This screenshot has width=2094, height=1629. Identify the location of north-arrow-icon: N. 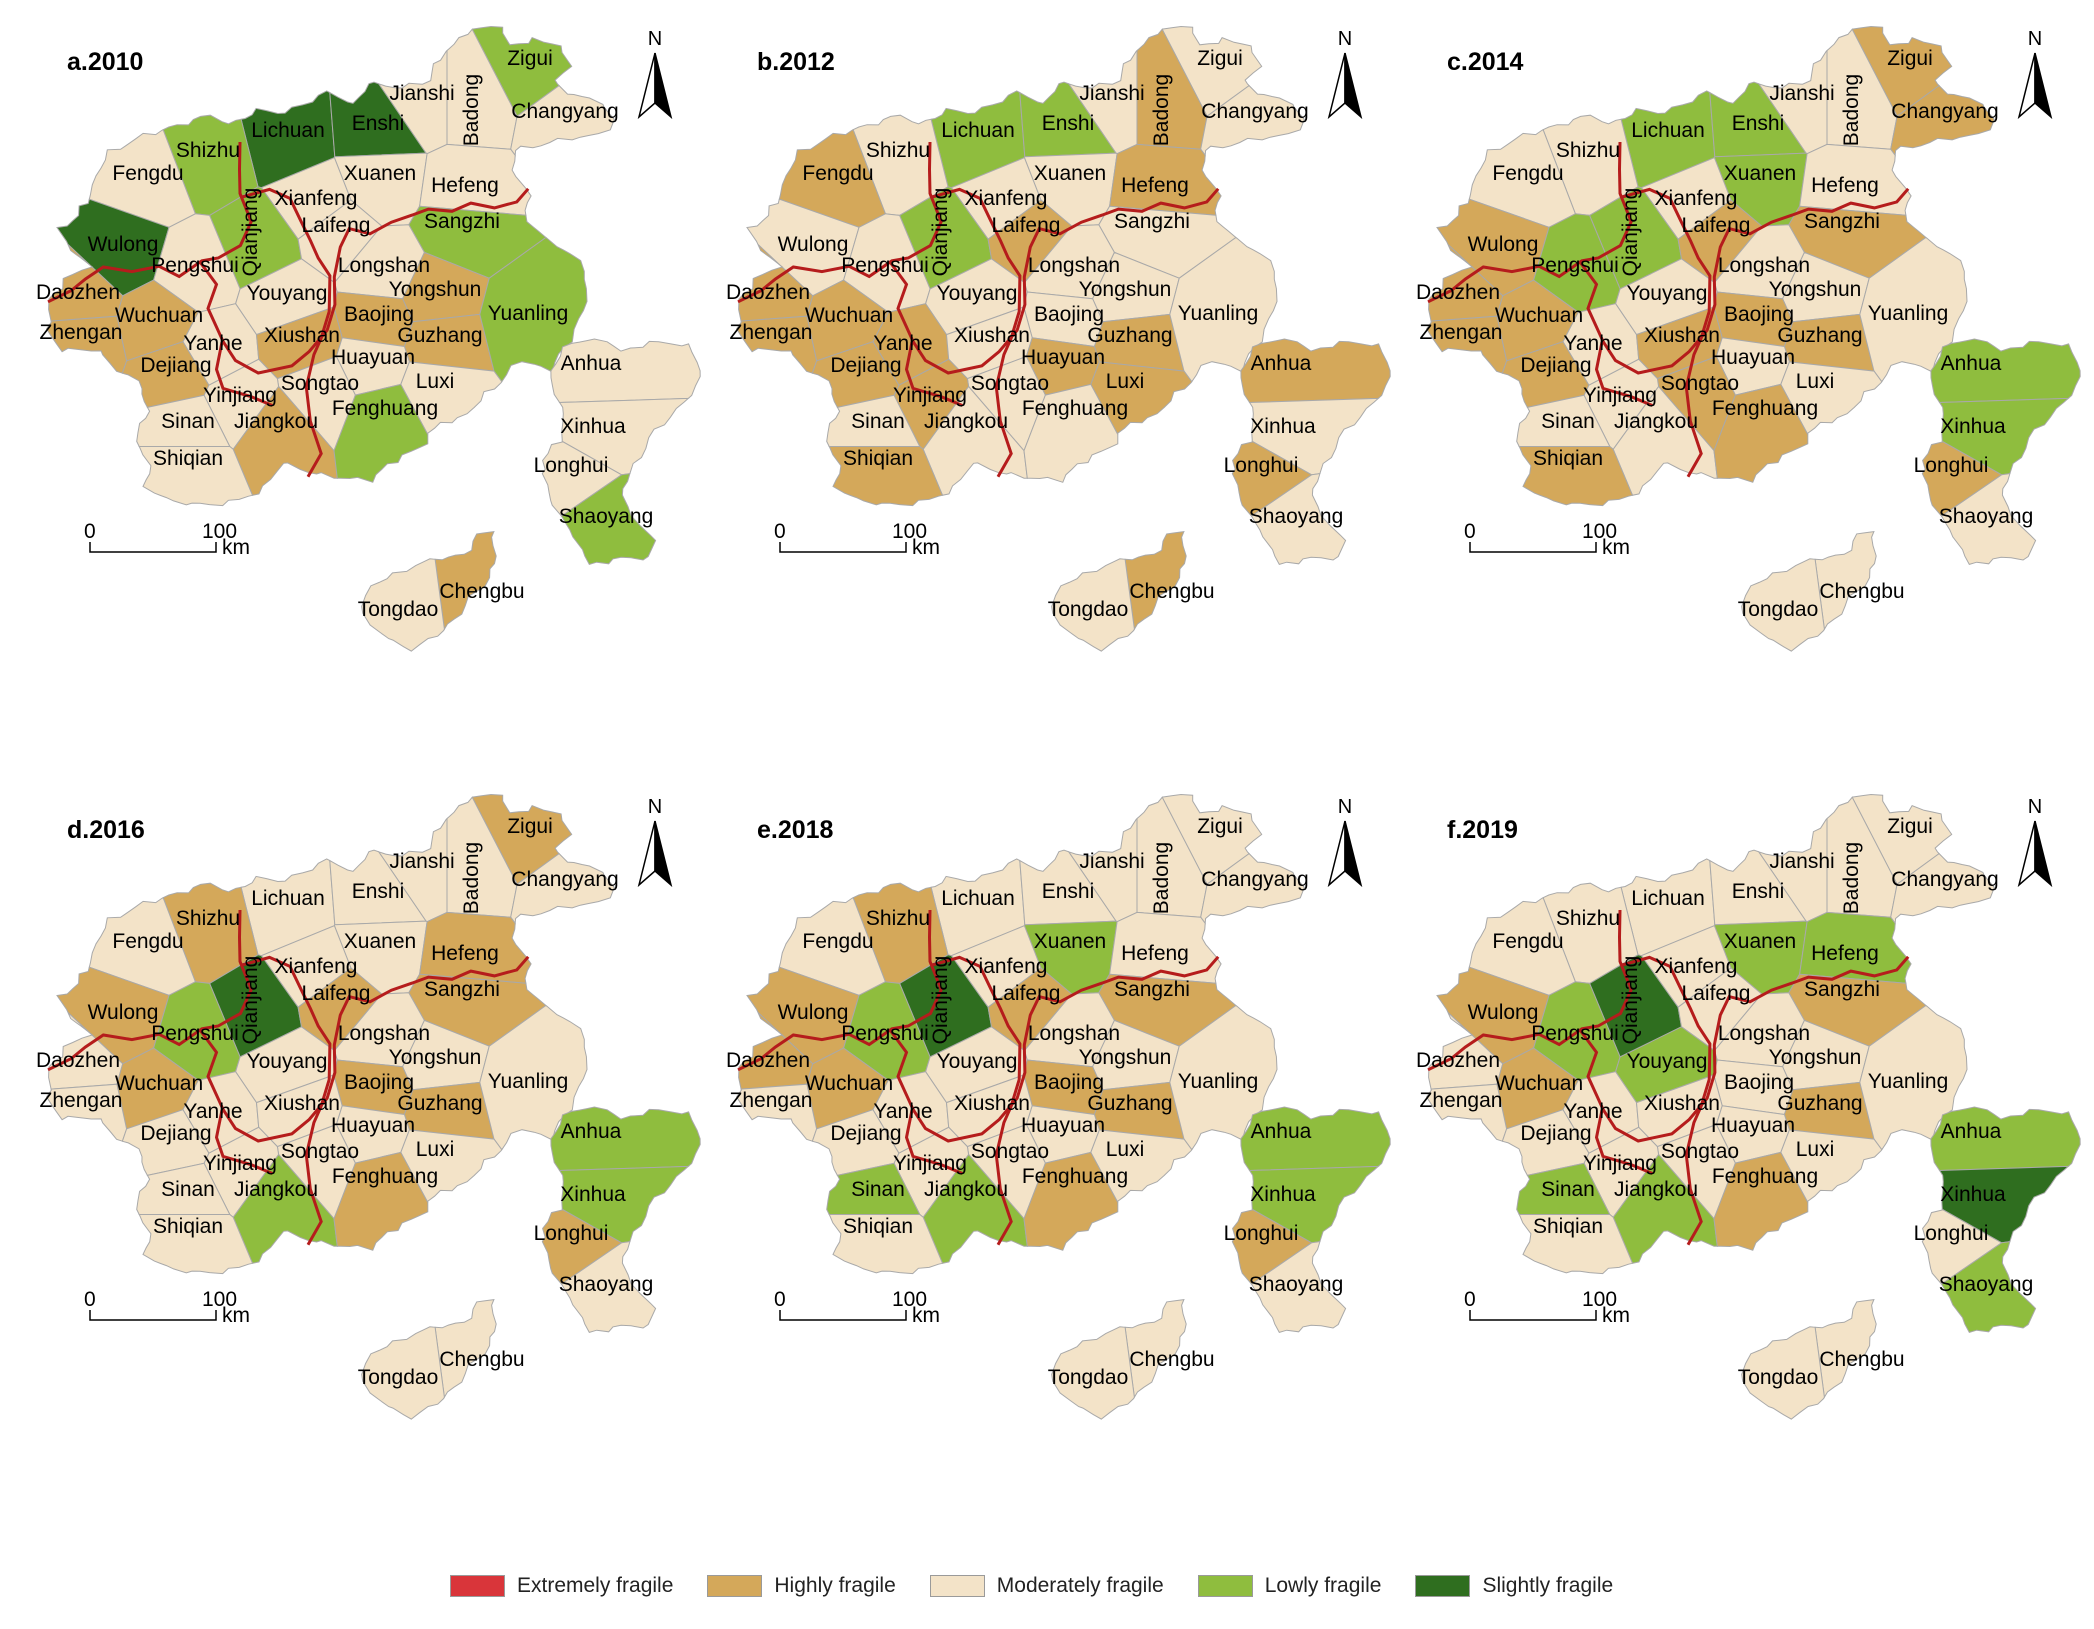
(655, 74).